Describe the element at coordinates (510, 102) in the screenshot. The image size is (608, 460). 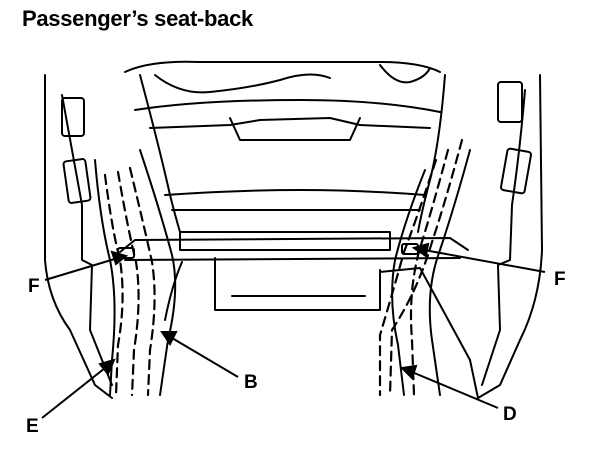
I see `right-upper-clip` at that location.